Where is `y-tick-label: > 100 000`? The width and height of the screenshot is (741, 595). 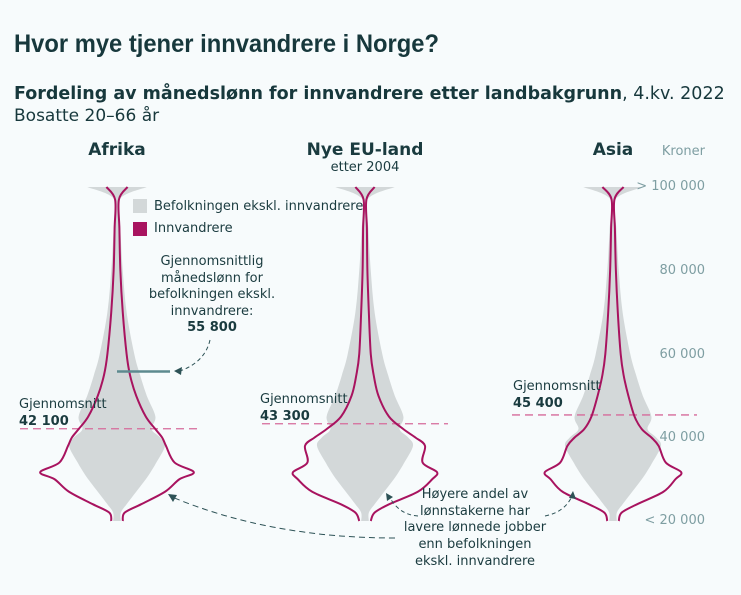 y-tick-label: > 100 000 is located at coordinates (670, 186).